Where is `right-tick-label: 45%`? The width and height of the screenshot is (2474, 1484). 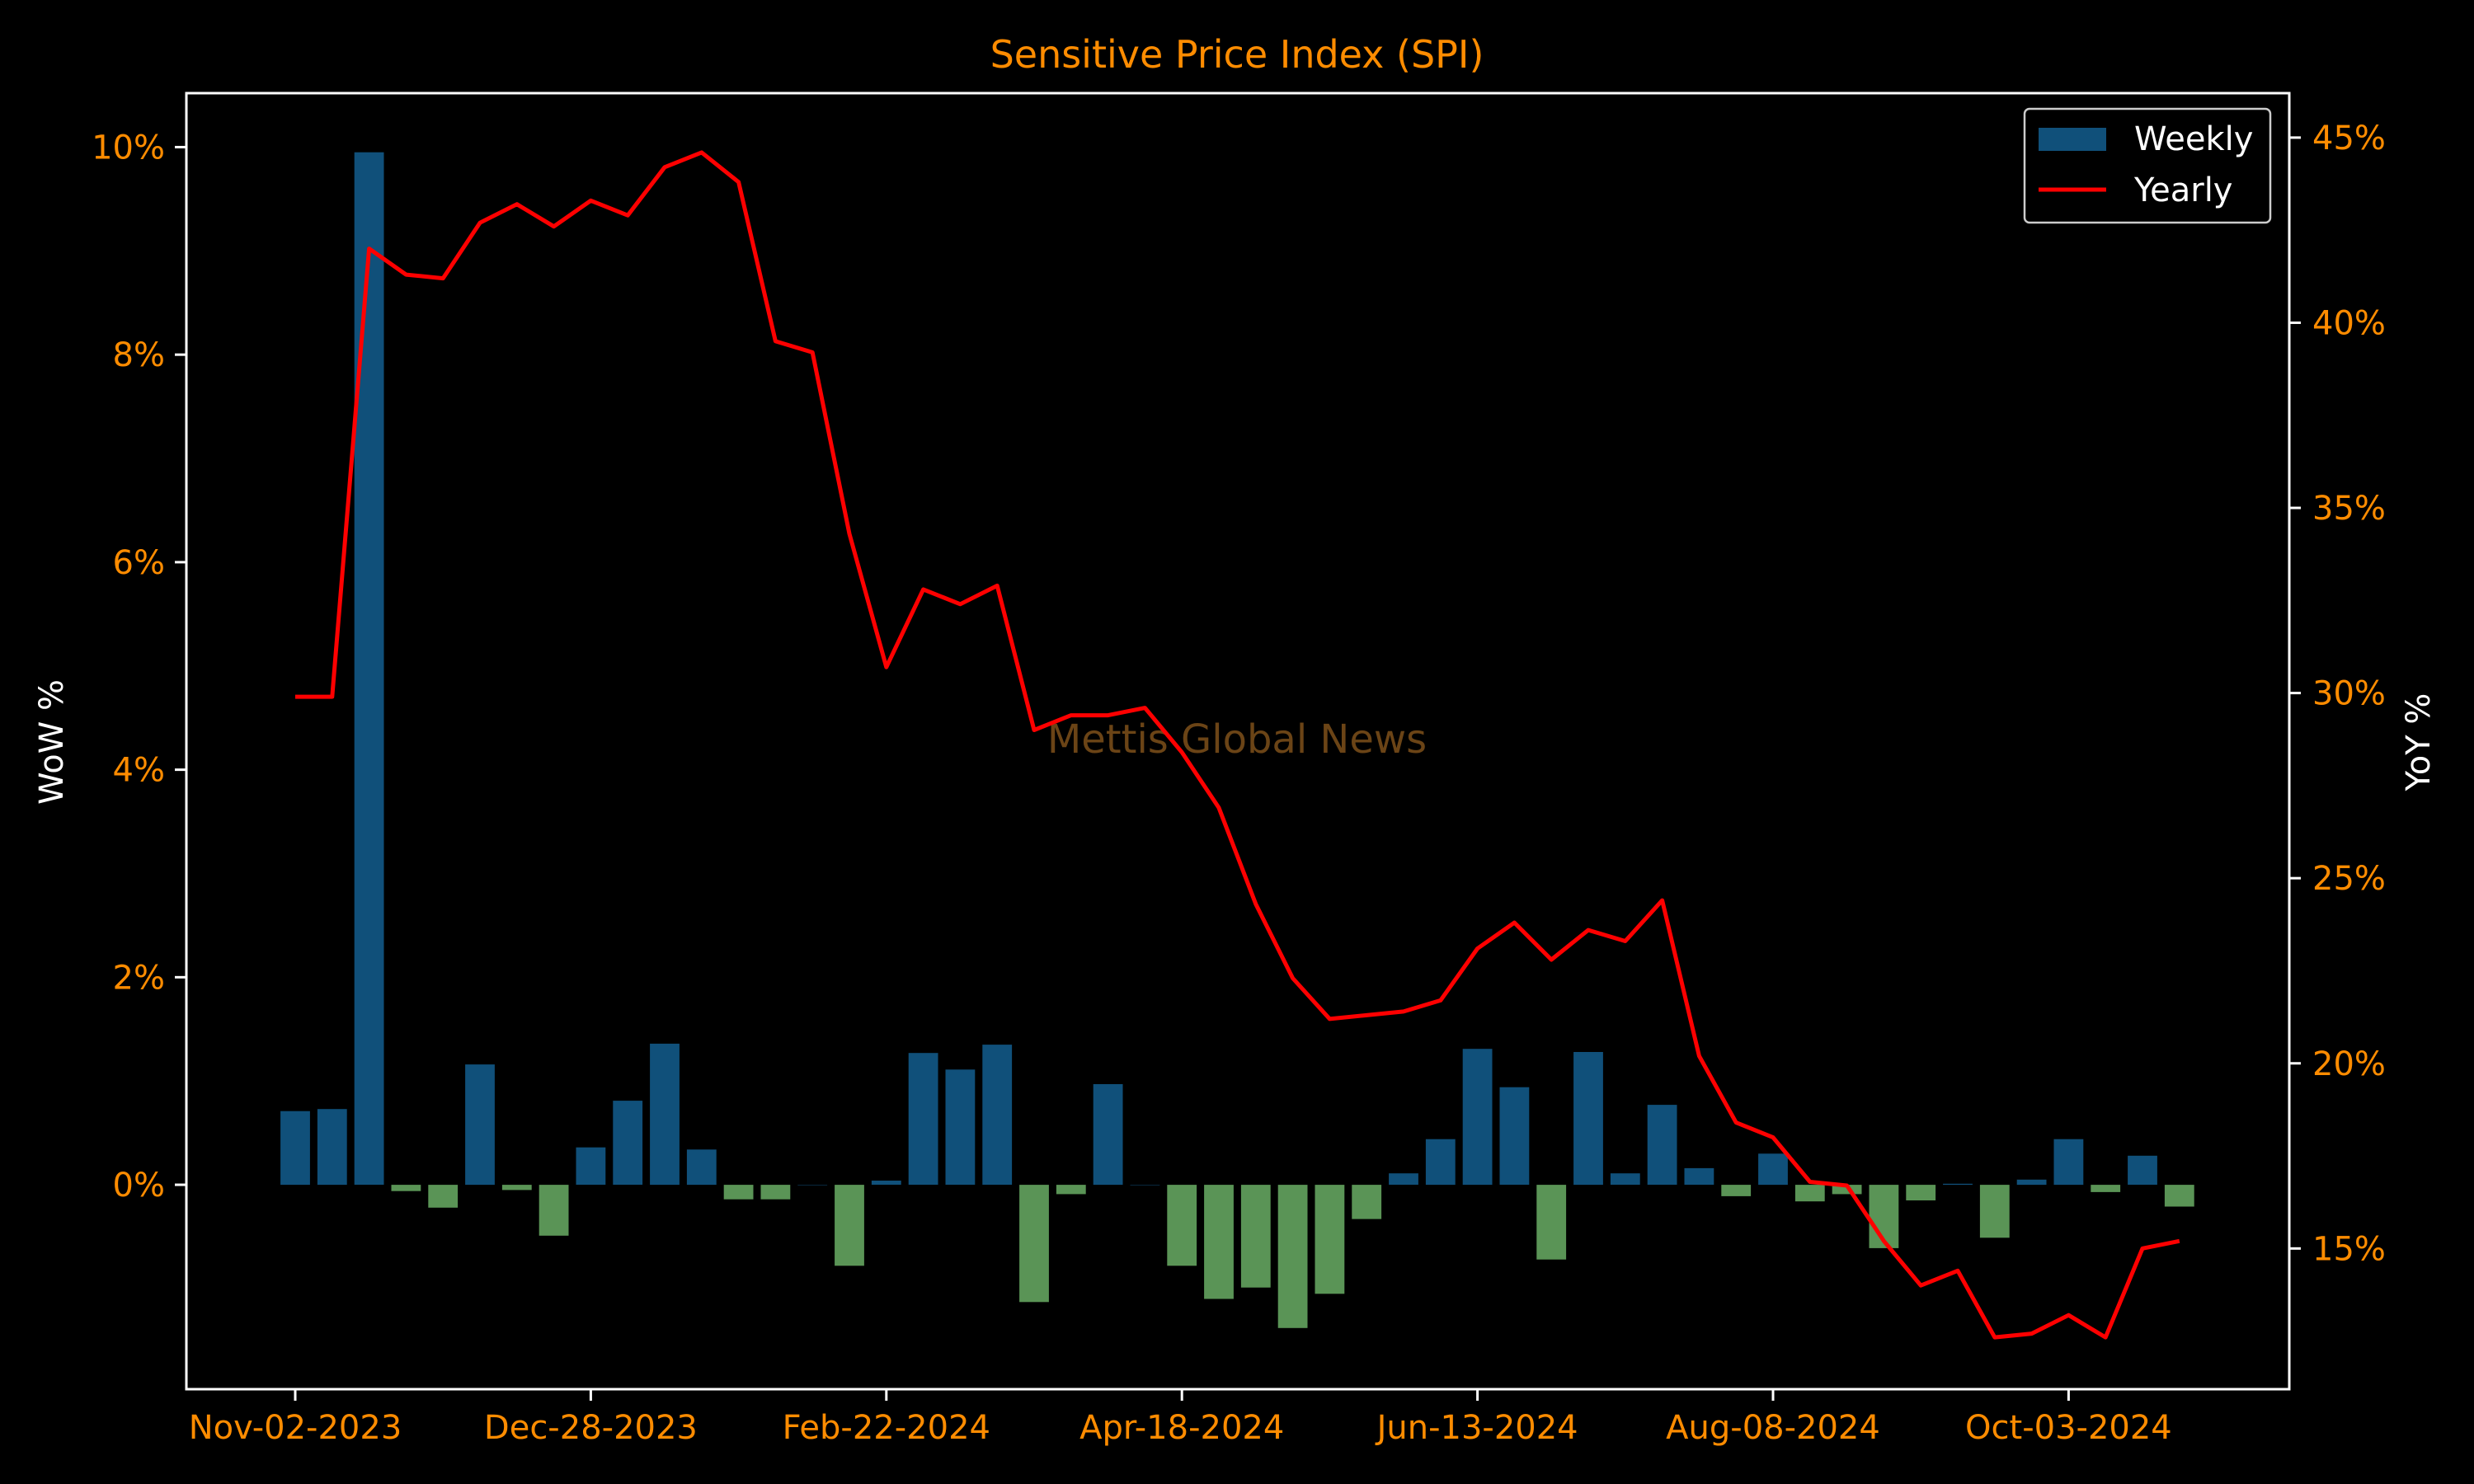
right-tick-label: 45% is located at coordinates (2349, 138).